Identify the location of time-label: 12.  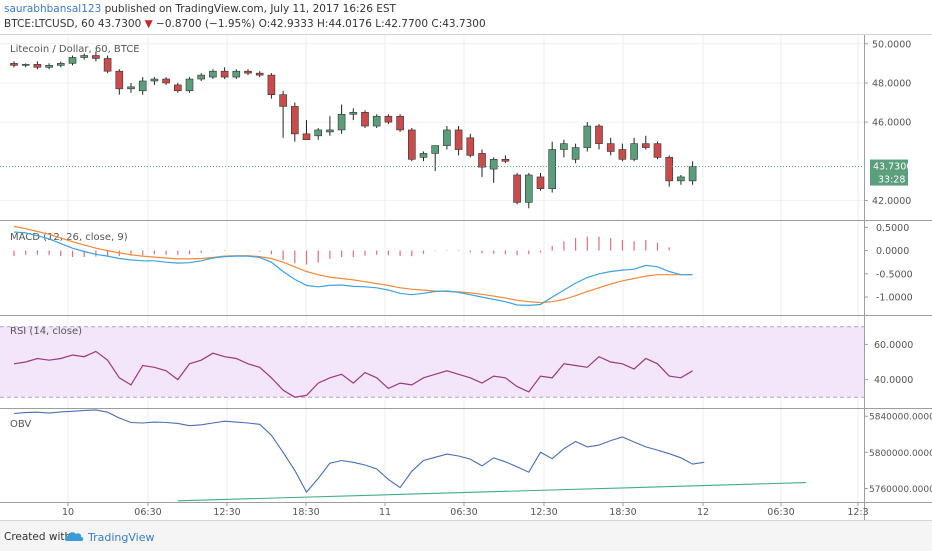
(703, 512).